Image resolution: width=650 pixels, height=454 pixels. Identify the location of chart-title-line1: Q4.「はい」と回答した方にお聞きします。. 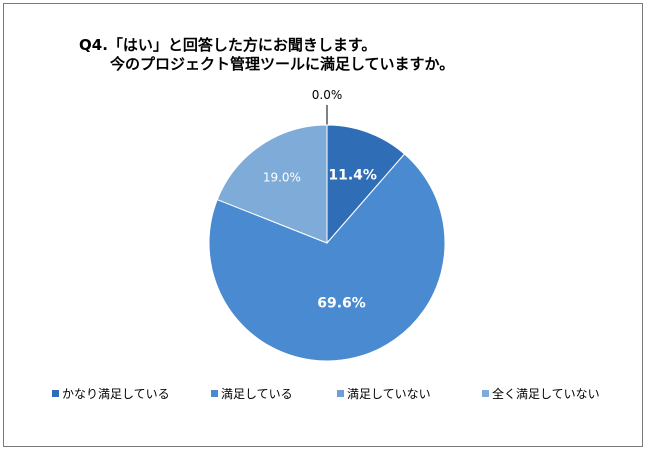
(228, 45).